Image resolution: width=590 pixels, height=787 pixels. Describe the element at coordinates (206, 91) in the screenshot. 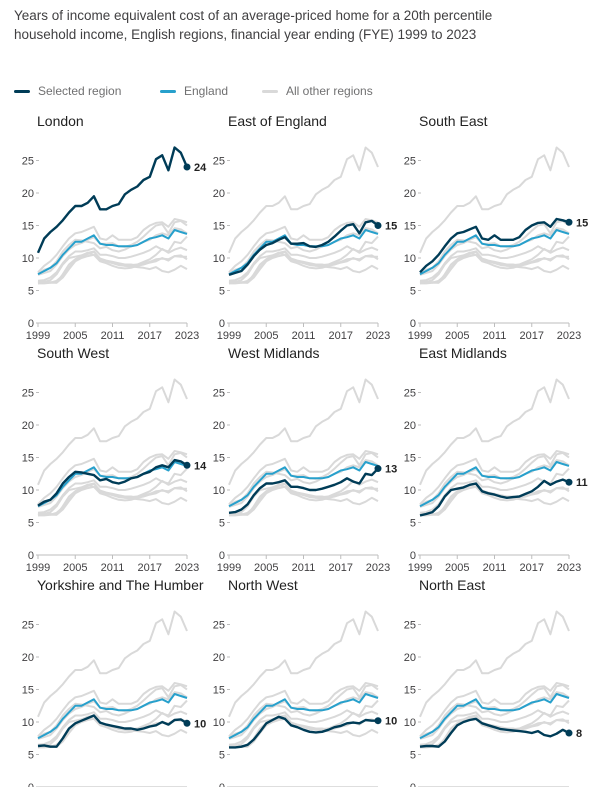

I see `legend-label-england: England` at that location.